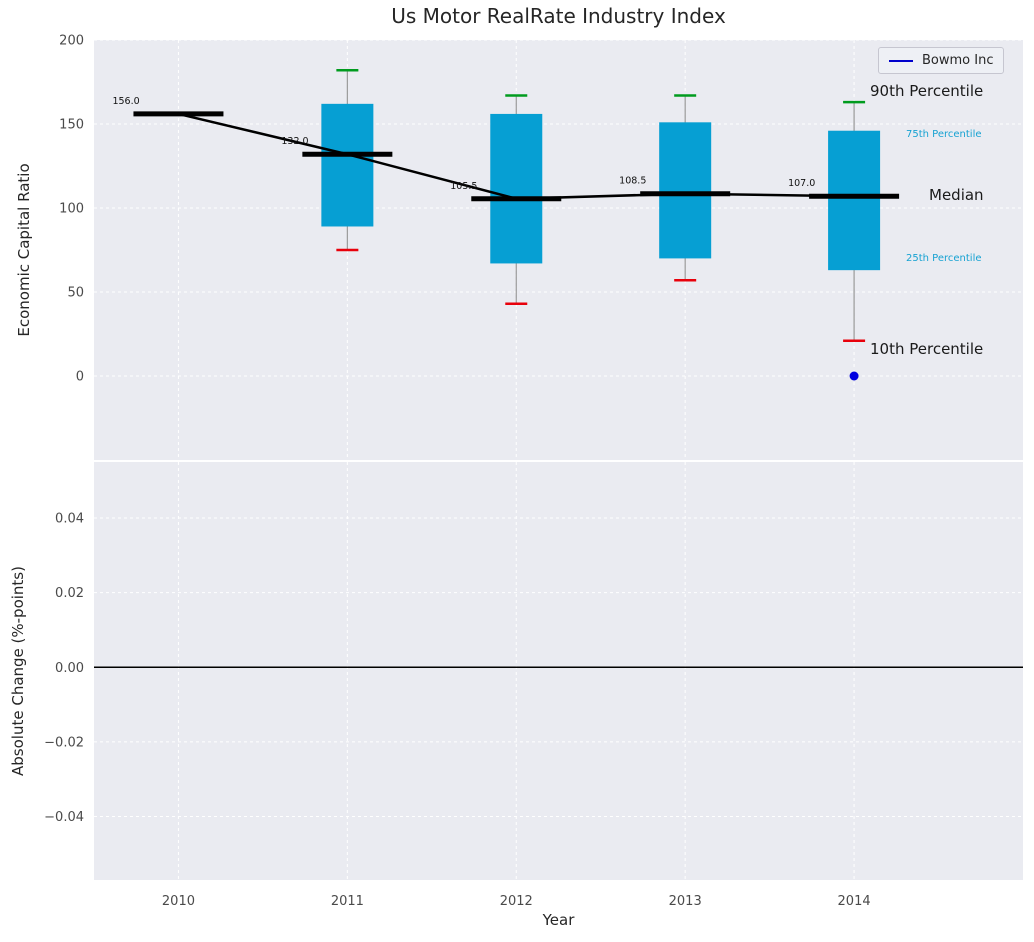 The height and width of the screenshot is (942, 1034). What do you see at coordinates (347, 901) in the screenshot?
I see `x-tick: 2011` at bounding box center [347, 901].